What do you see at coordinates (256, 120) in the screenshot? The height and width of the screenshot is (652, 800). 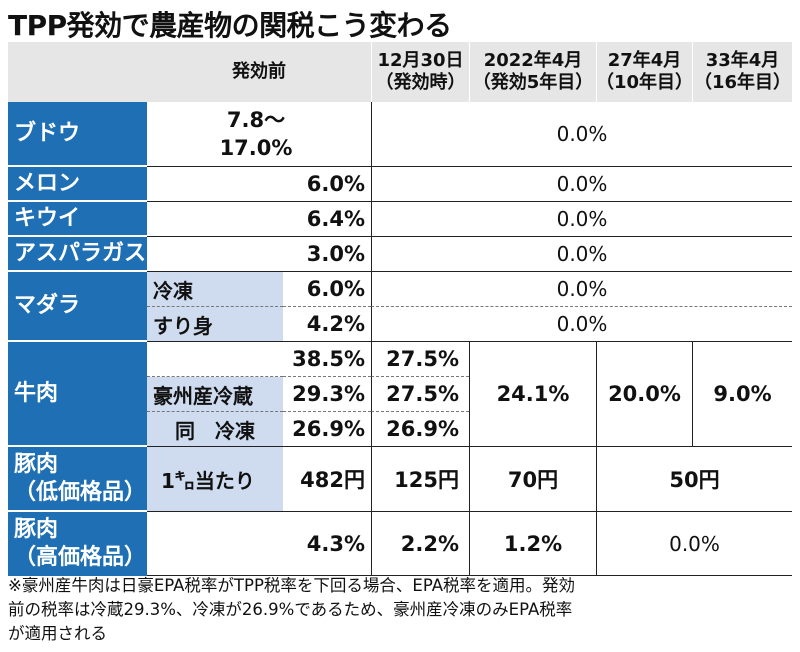 I see `grape-before-line1: 7.8〜` at bounding box center [256, 120].